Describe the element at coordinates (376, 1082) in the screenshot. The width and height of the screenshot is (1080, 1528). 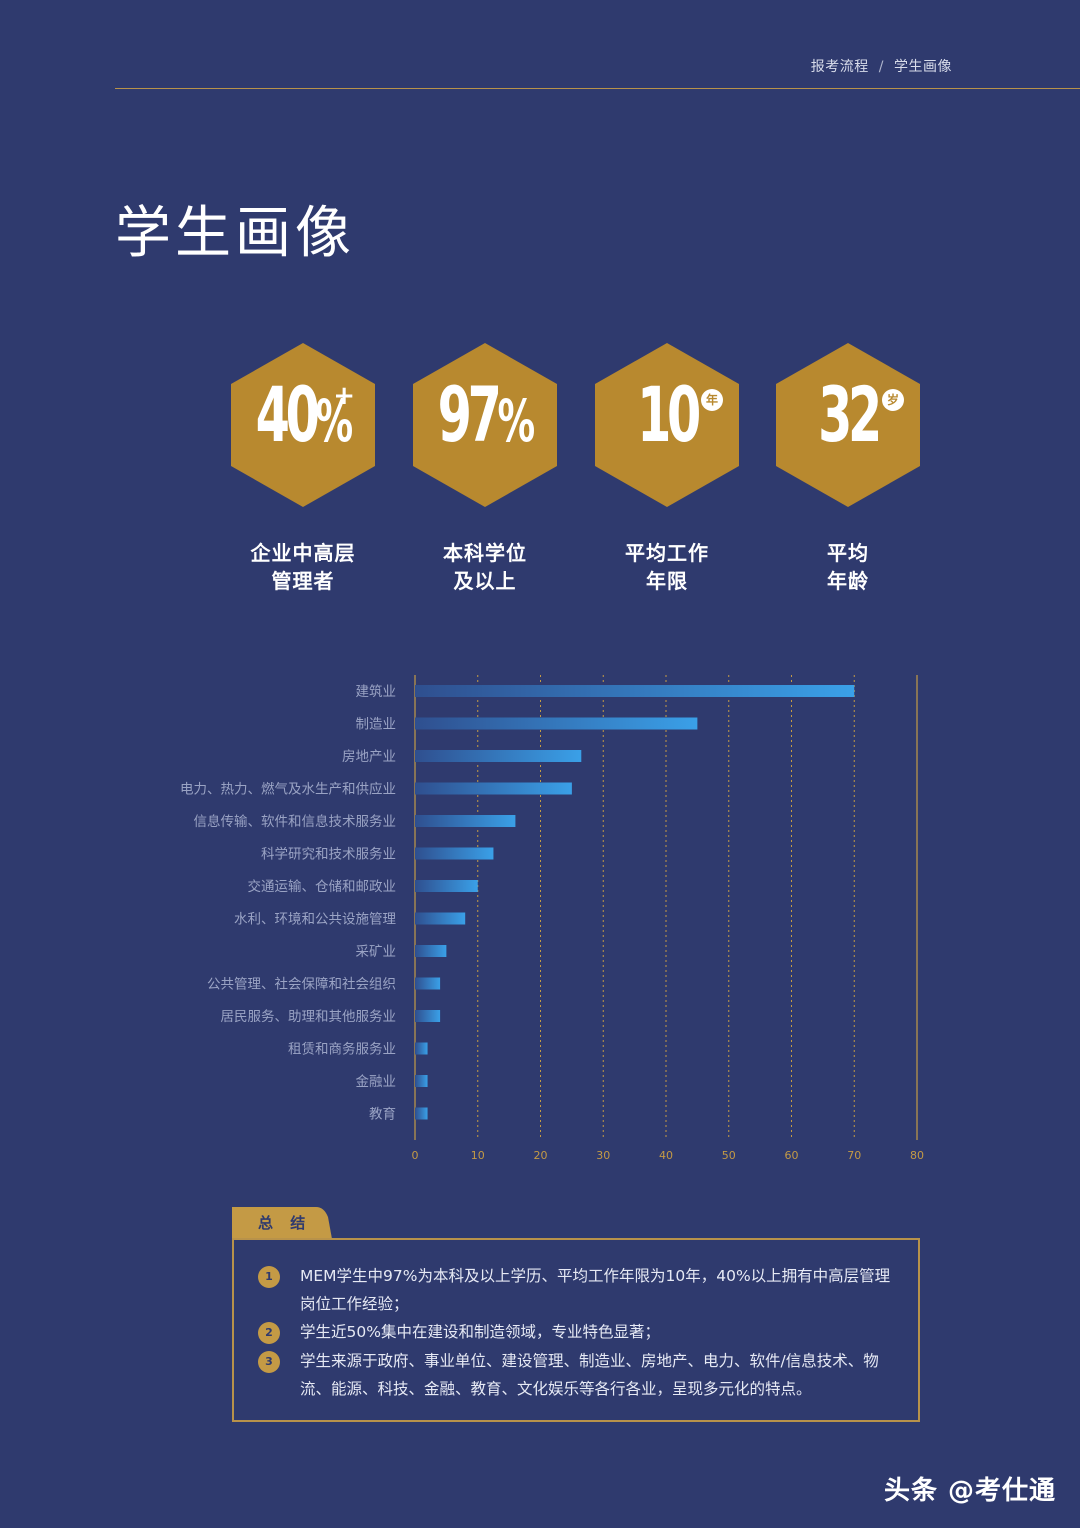
I see `category-label: 金融业` at that location.